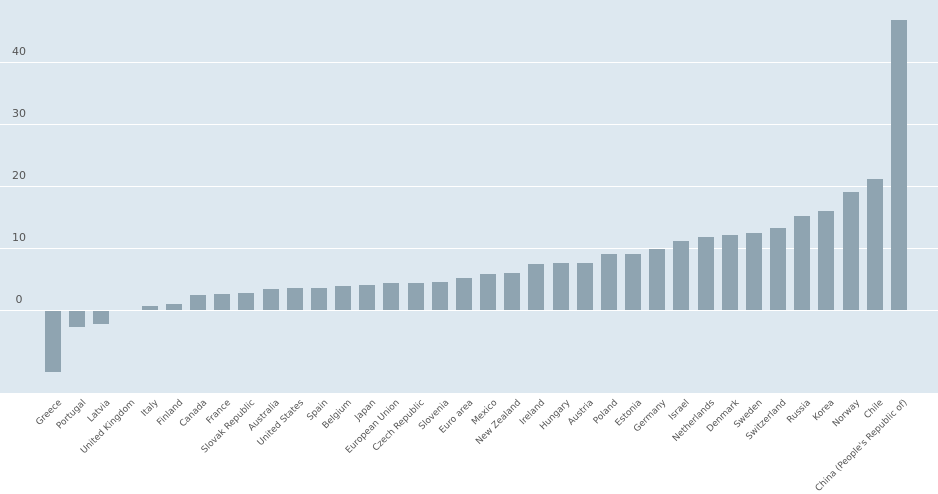 This screenshot has width=938, height=494. Describe the element at coordinates (19, 237) in the screenshot. I see `y-tick-label: 10` at that location.